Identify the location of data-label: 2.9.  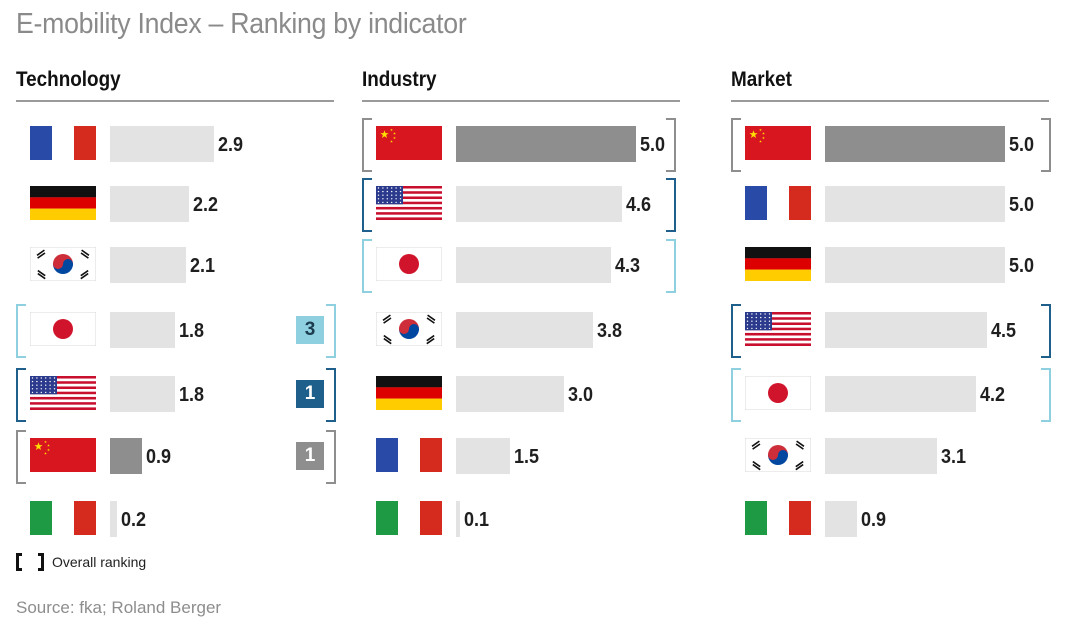
(231, 145).